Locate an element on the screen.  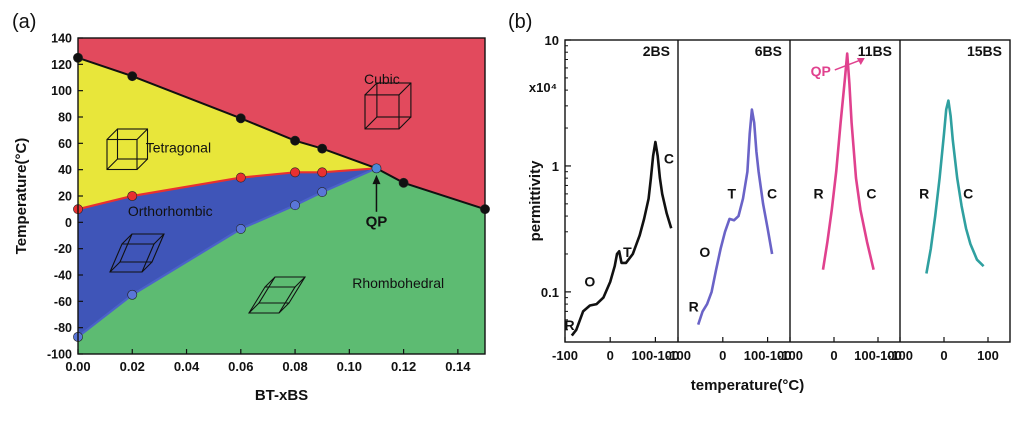
y-multiplier: x10⁴ is located at coordinates (543, 87).